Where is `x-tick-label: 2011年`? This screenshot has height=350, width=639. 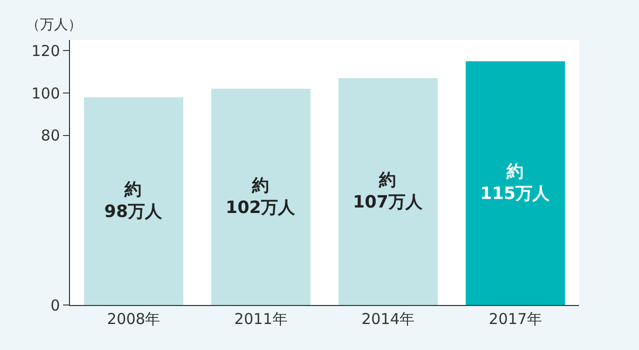 x-tick-label: 2011年 is located at coordinates (261, 319).